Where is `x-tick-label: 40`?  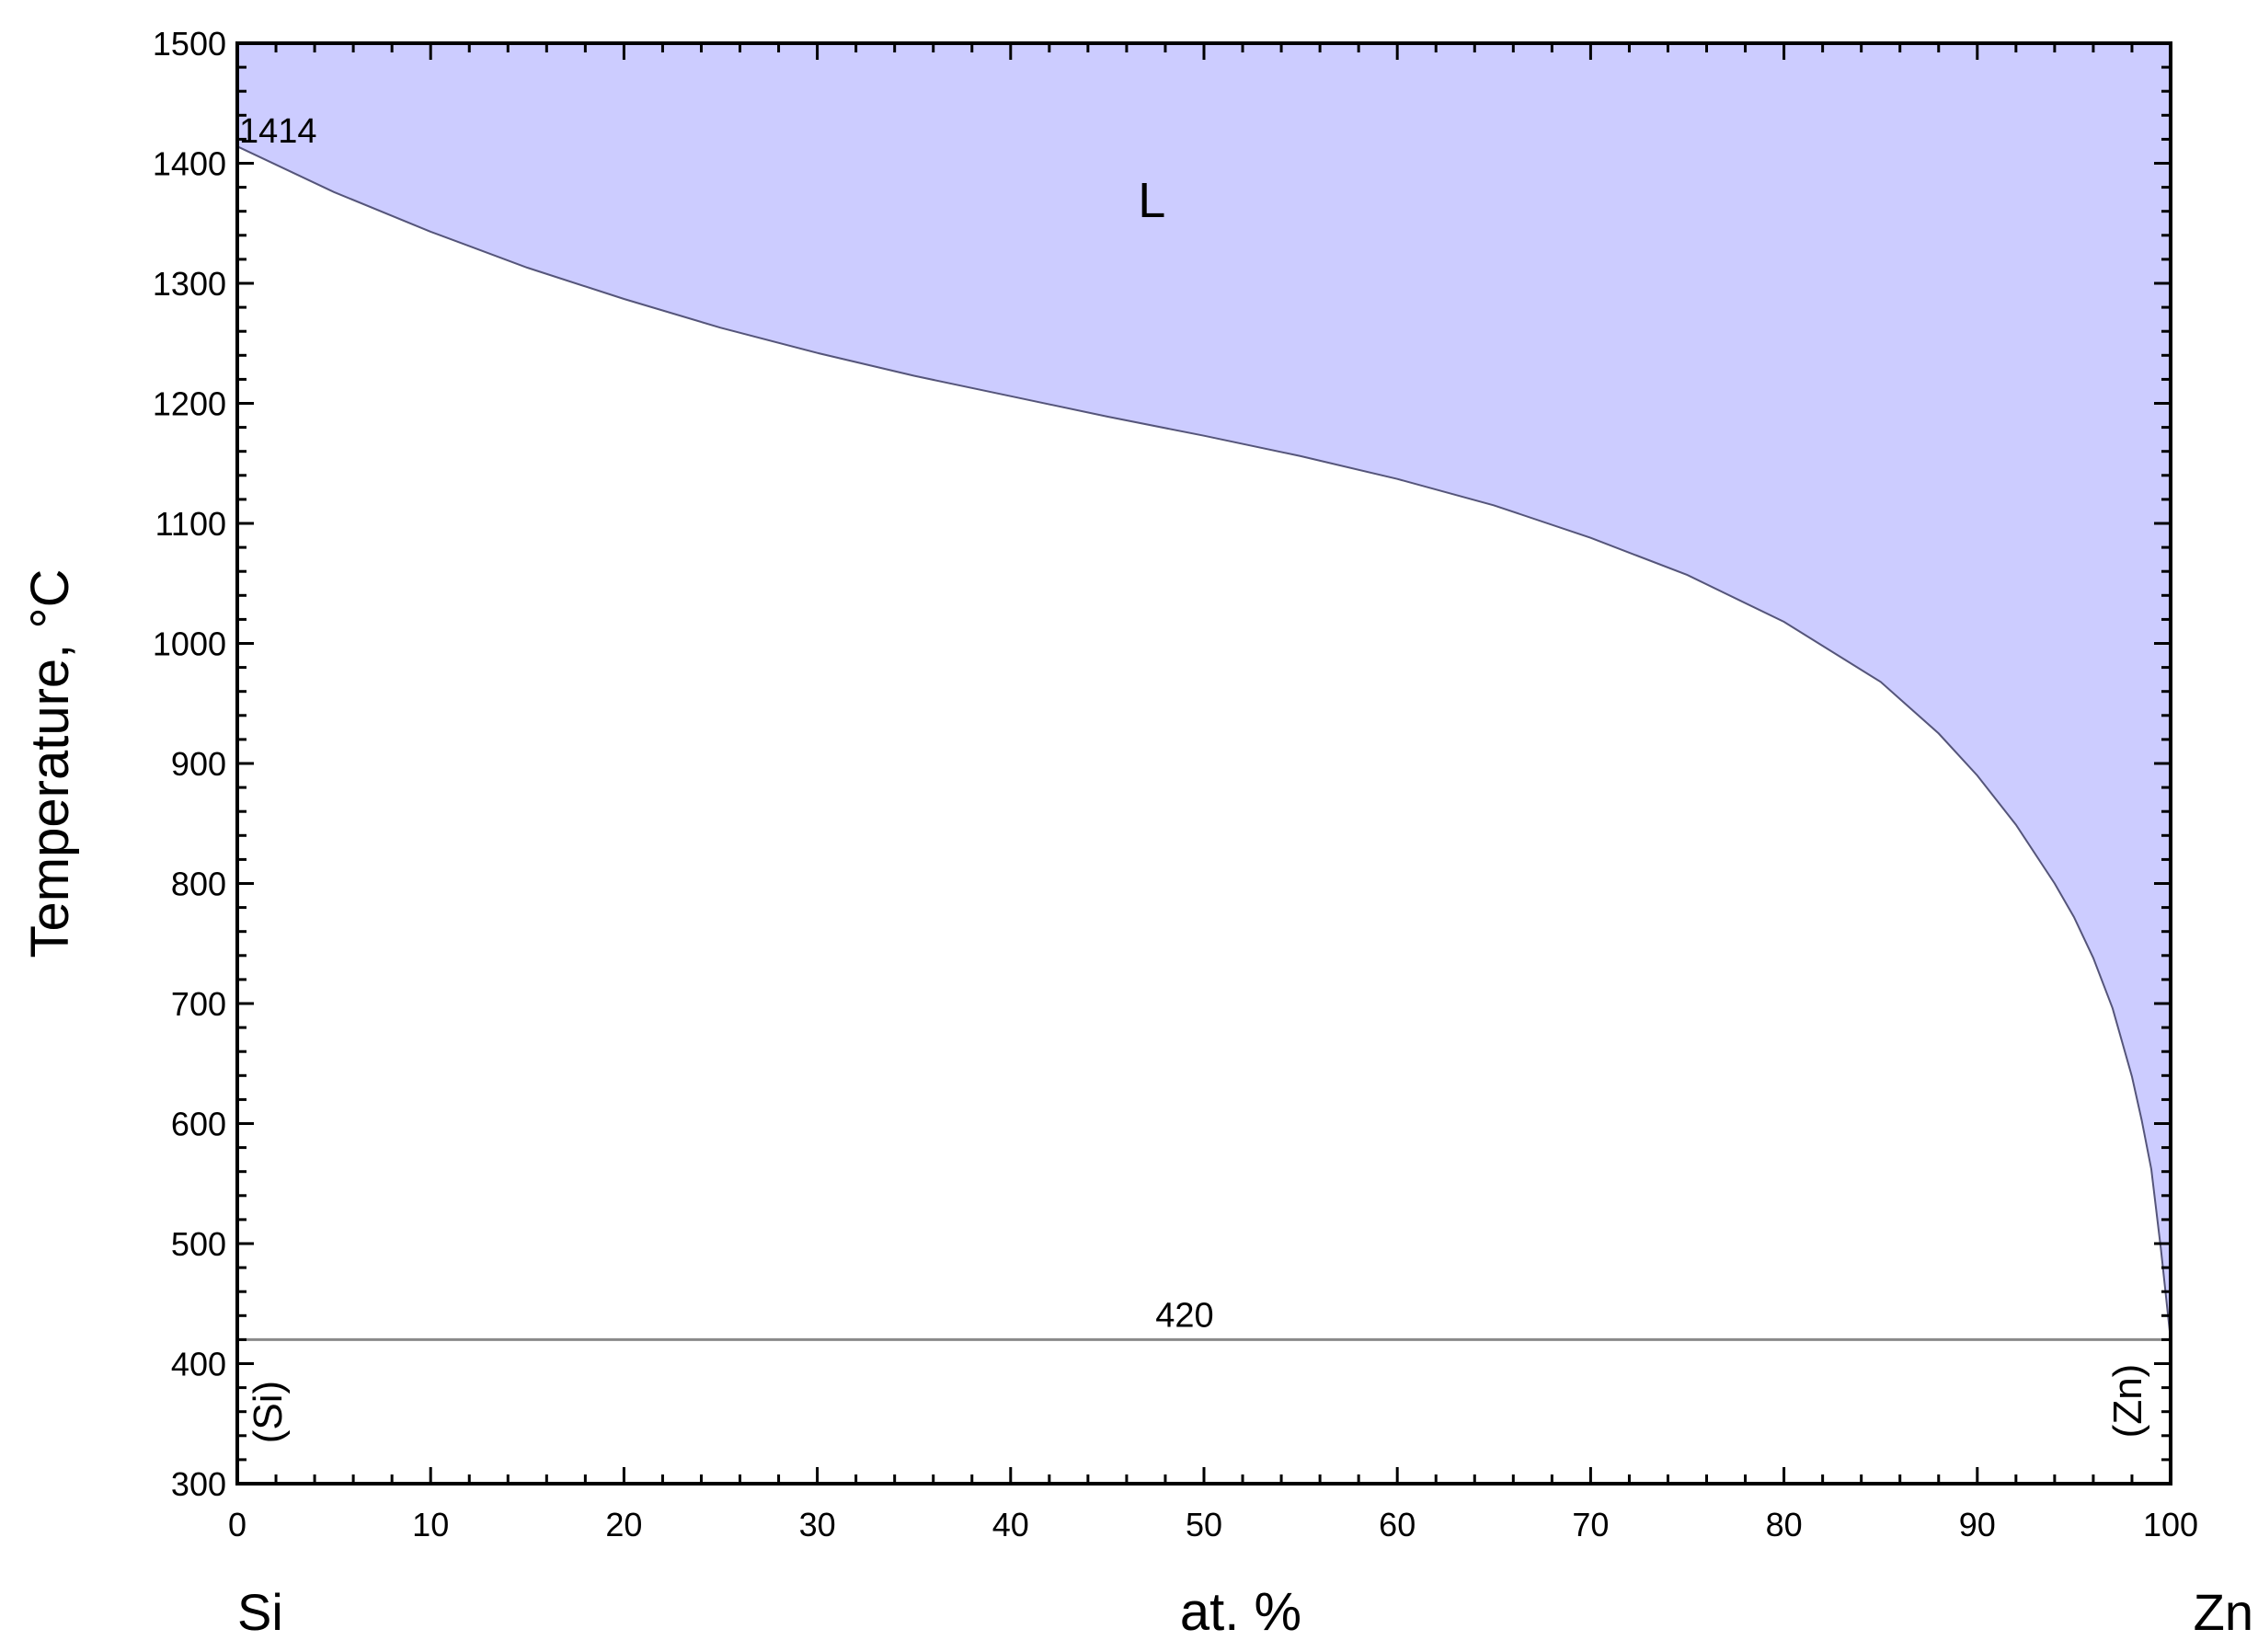
x-tick-label: 40 is located at coordinates (1010, 1524).